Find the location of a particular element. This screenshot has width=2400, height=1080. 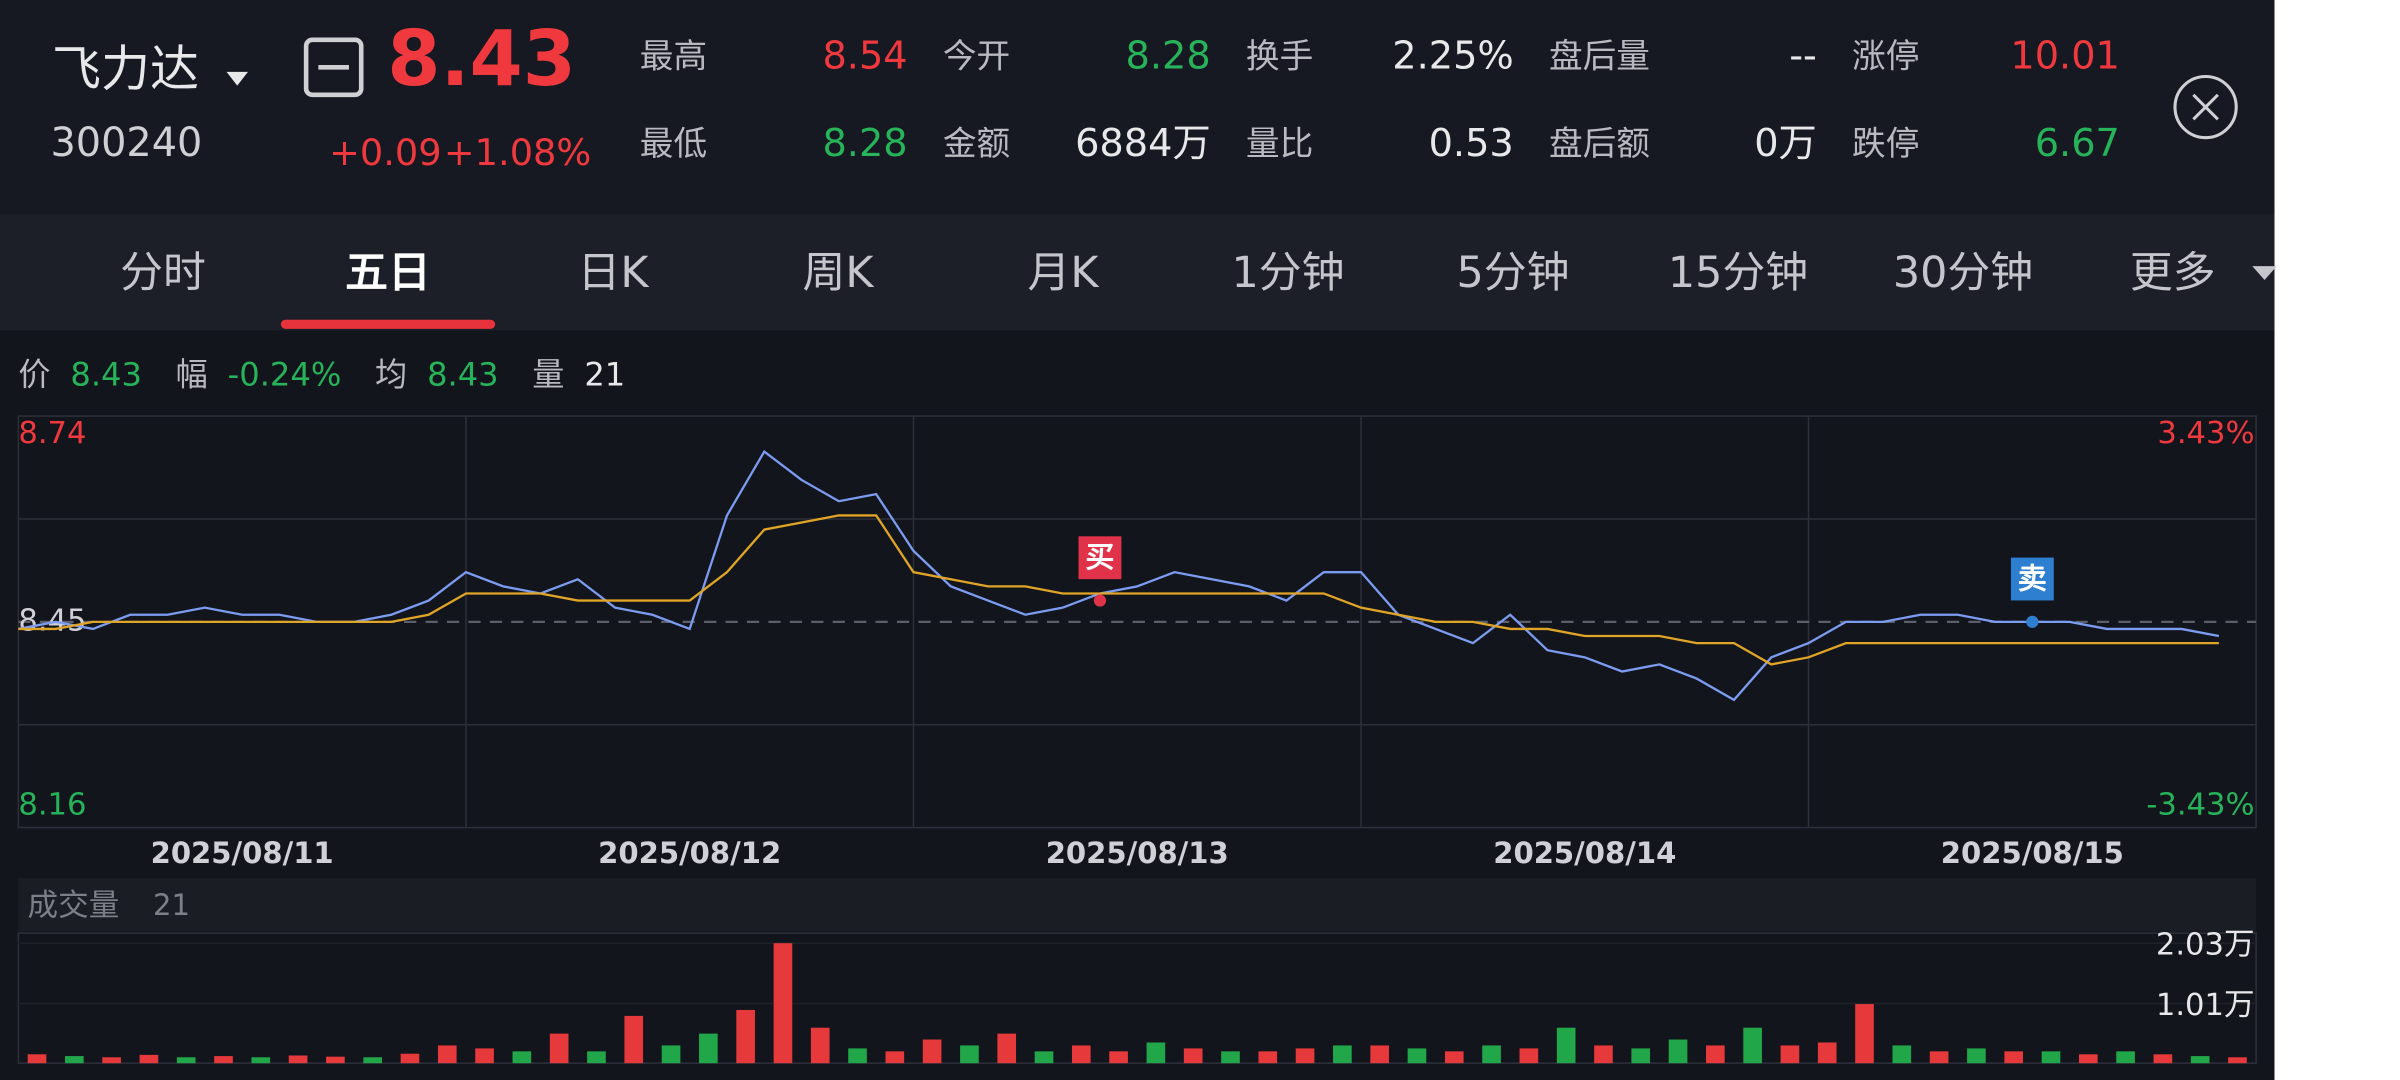

close-button is located at coordinates (2205, 107).